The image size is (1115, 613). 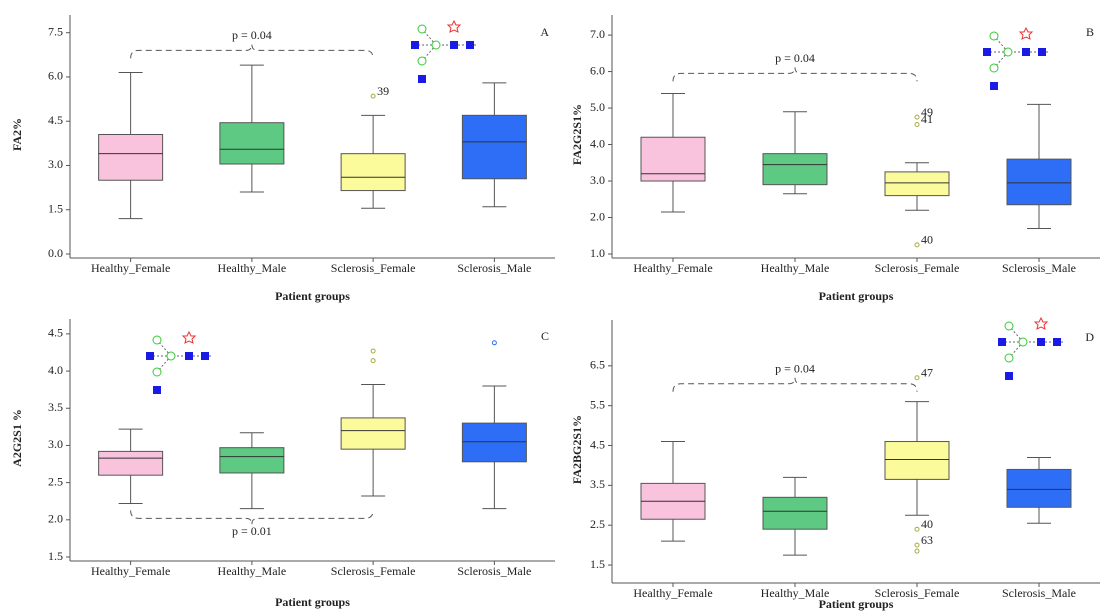 What do you see at coordinates (1090, 32) in the screenshot?
I see `panel-letter: B` at bounding box center [1090, 32].